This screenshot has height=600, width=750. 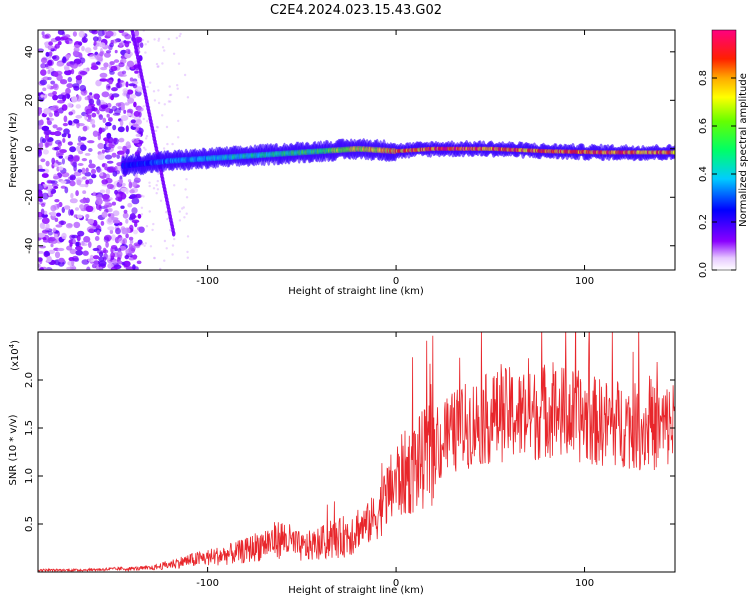 I want to click on snr-multiplier: (x104), so click(x=14, y=355).